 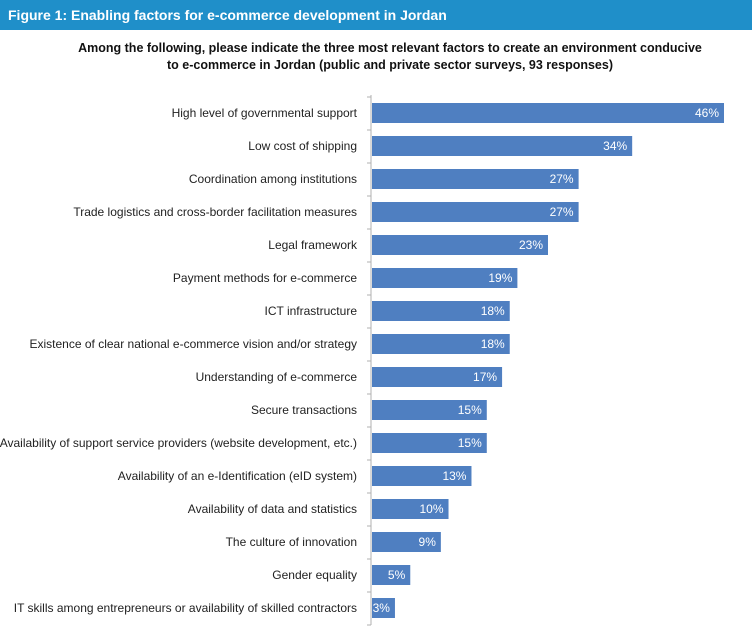 I want to click on category-label: Understanding of e-commerce, so click(x=277, y=377).